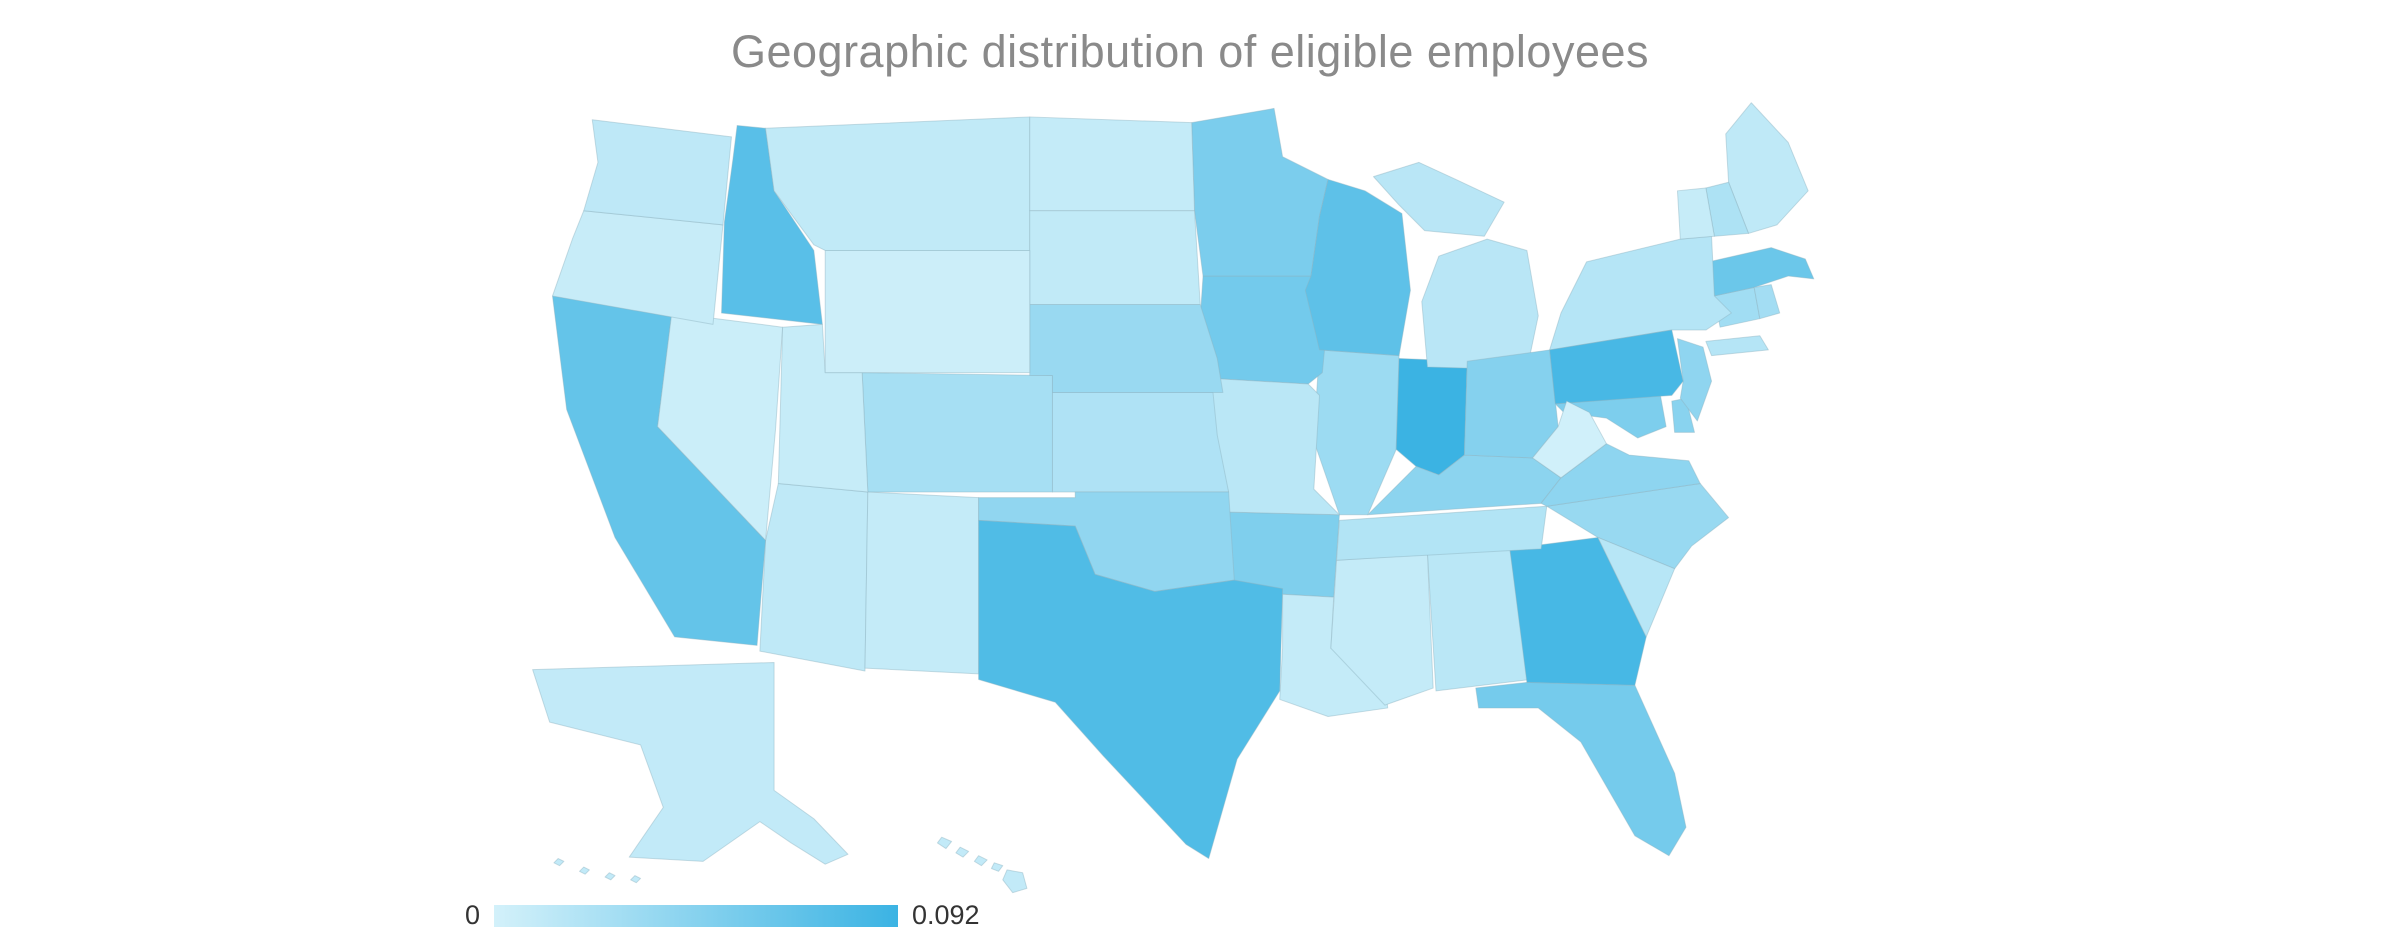  I want to click on state-tn: Tennessee: 0.02, so click(1442, 533).